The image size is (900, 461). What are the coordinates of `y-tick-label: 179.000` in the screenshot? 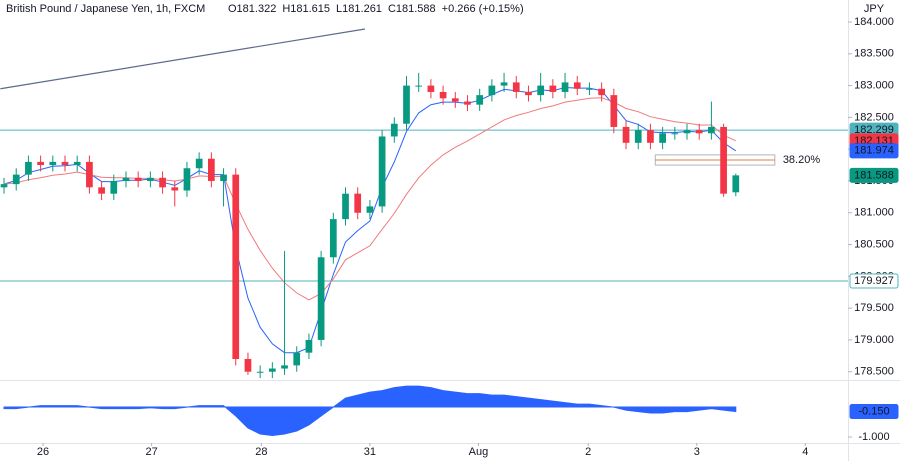 It's located at (874, 340).